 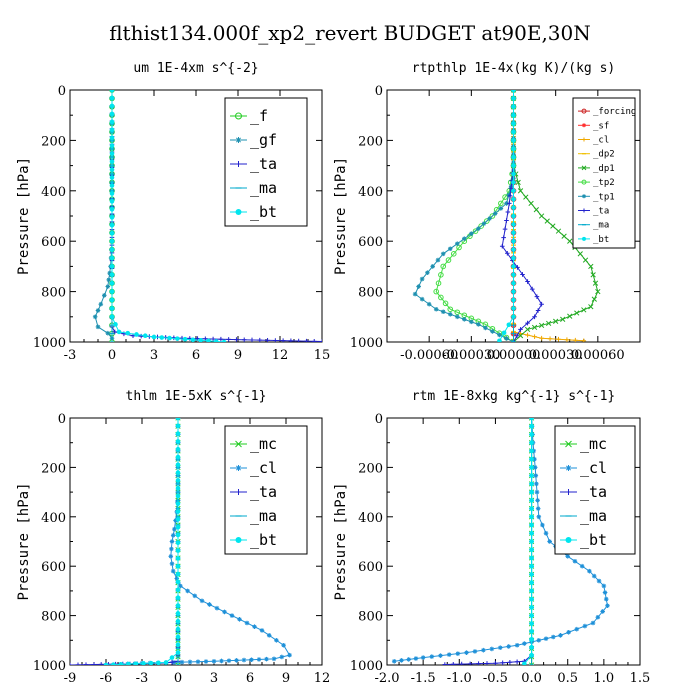 What do you see at coordinates (531, 678) in the screenshot?
I see `x-tick-label: 0.0` at bounding box center [531, 678].